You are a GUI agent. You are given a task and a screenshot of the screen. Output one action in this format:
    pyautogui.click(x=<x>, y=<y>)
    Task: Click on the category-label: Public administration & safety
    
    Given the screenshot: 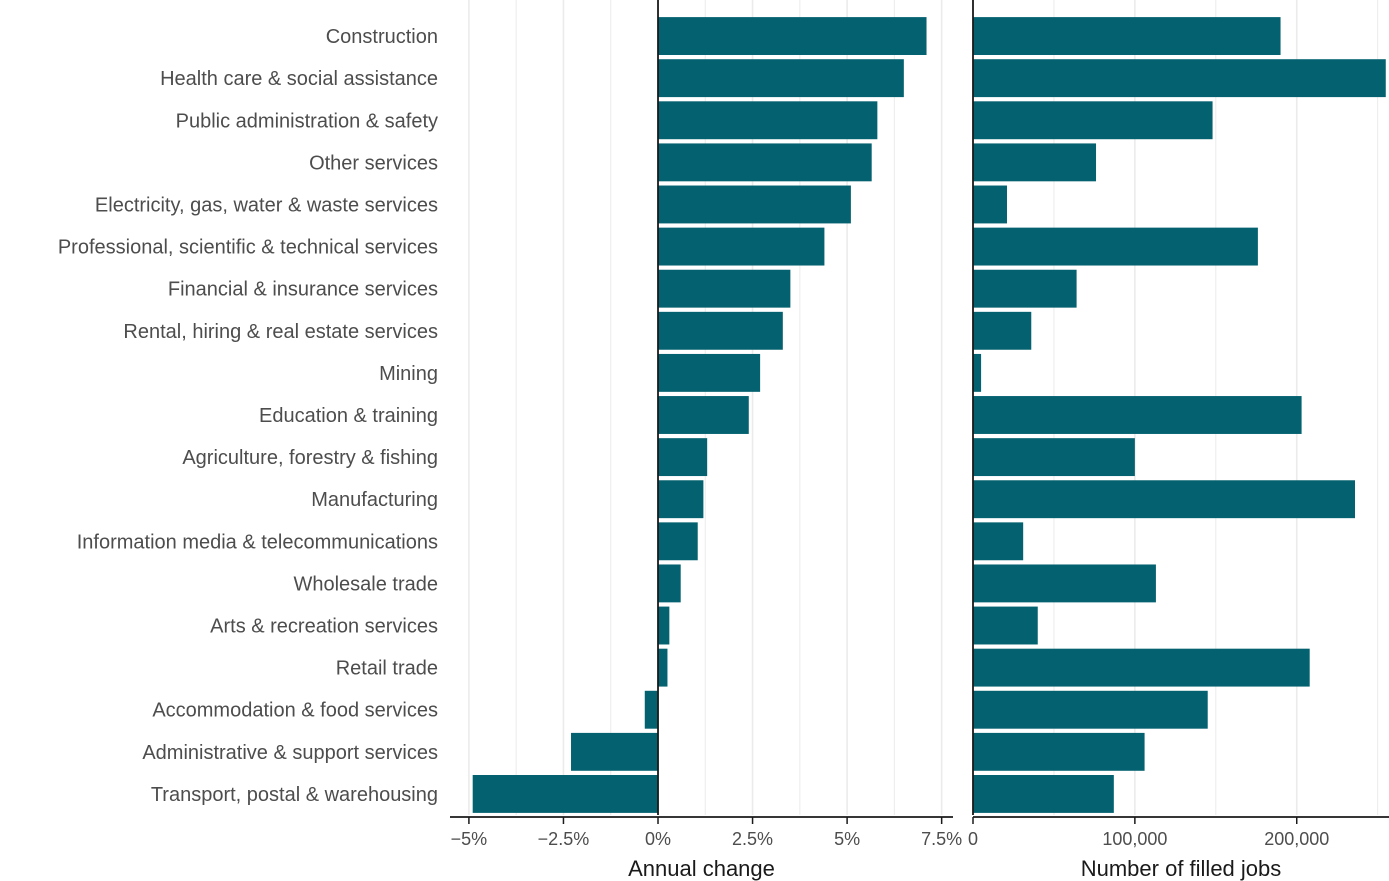 What is the action you would take?
    pyautogui.click(x=307, y=121)
    